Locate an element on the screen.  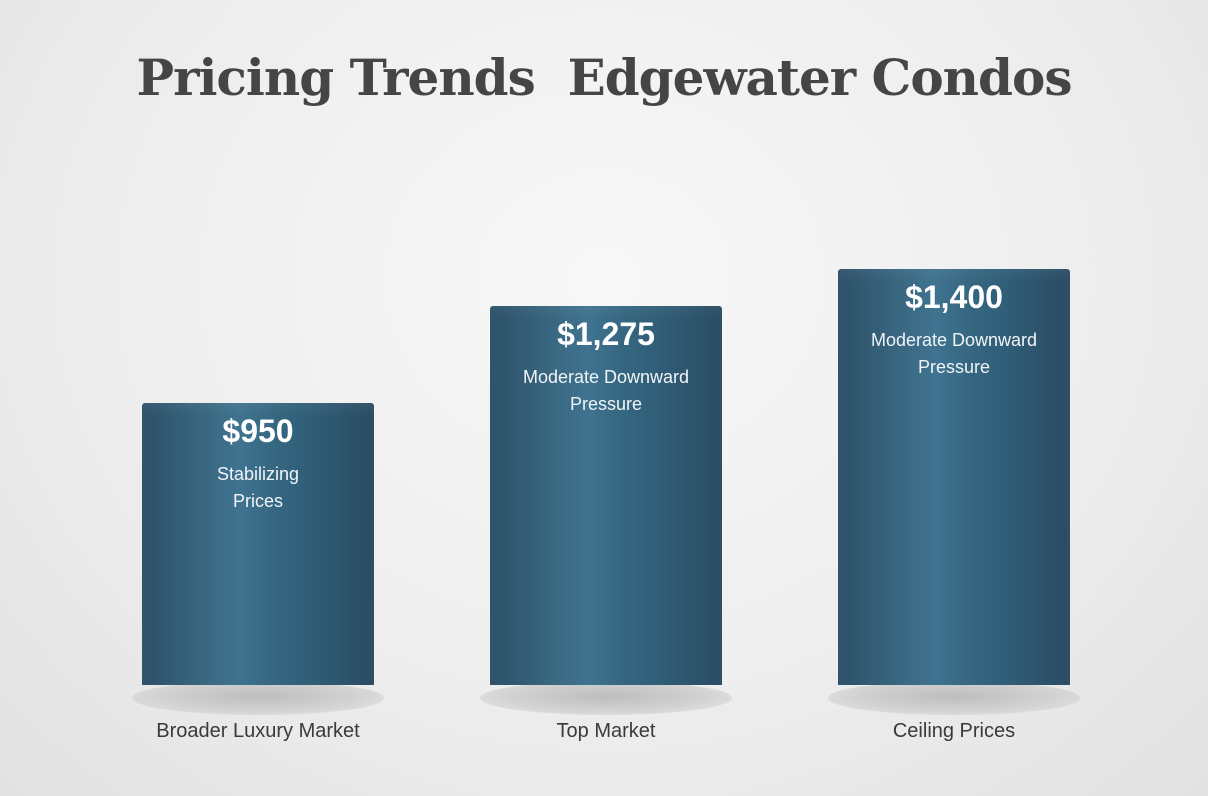
bar-value-label: $1,400 is located at coordinates (954, 297).